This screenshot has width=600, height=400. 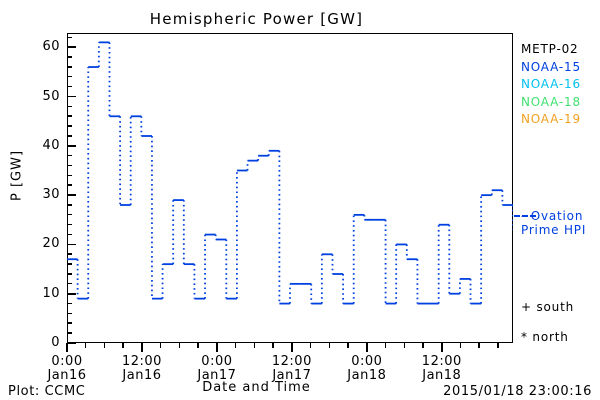 I want to click on legend-item-noaa-16: NOAA-16, so click(x=551, y=84).